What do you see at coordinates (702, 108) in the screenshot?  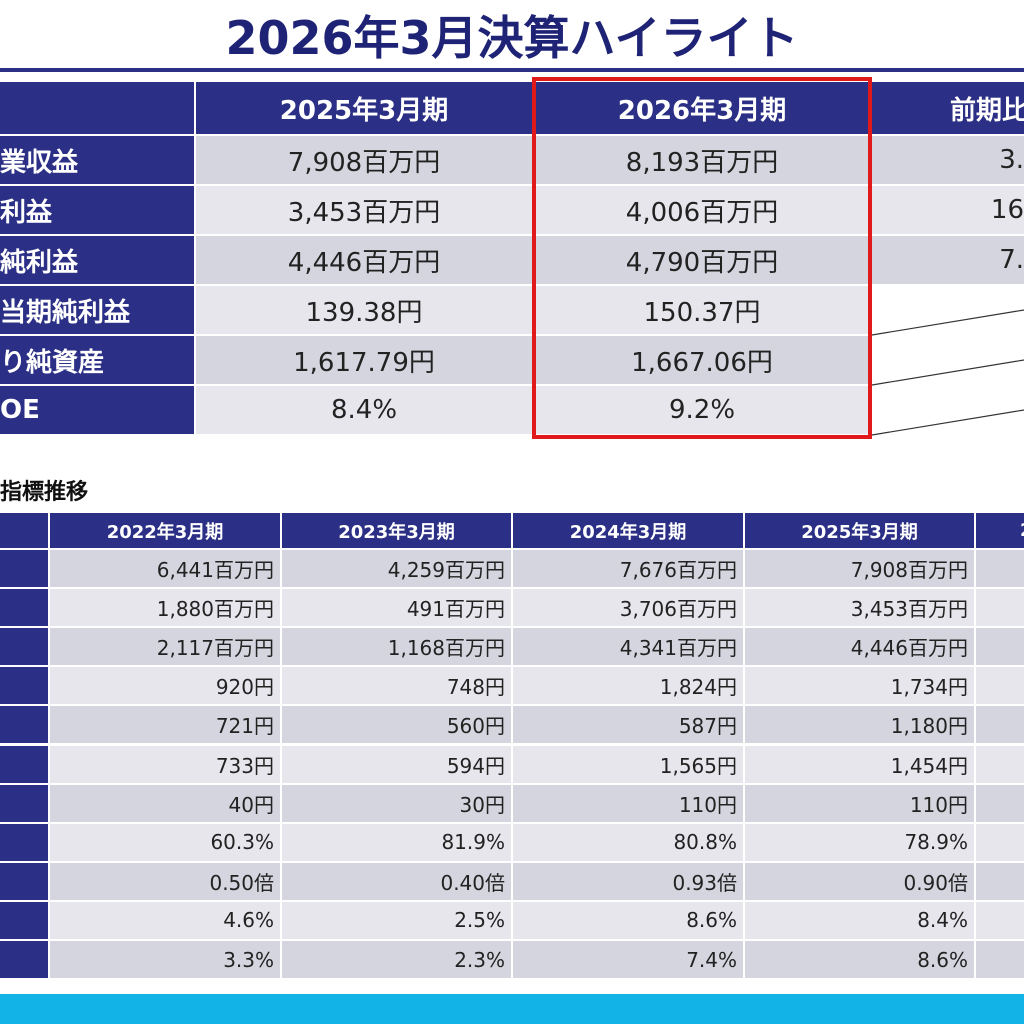 I see `header-cell: 2026年3月期` at bounding box center [702, 108].